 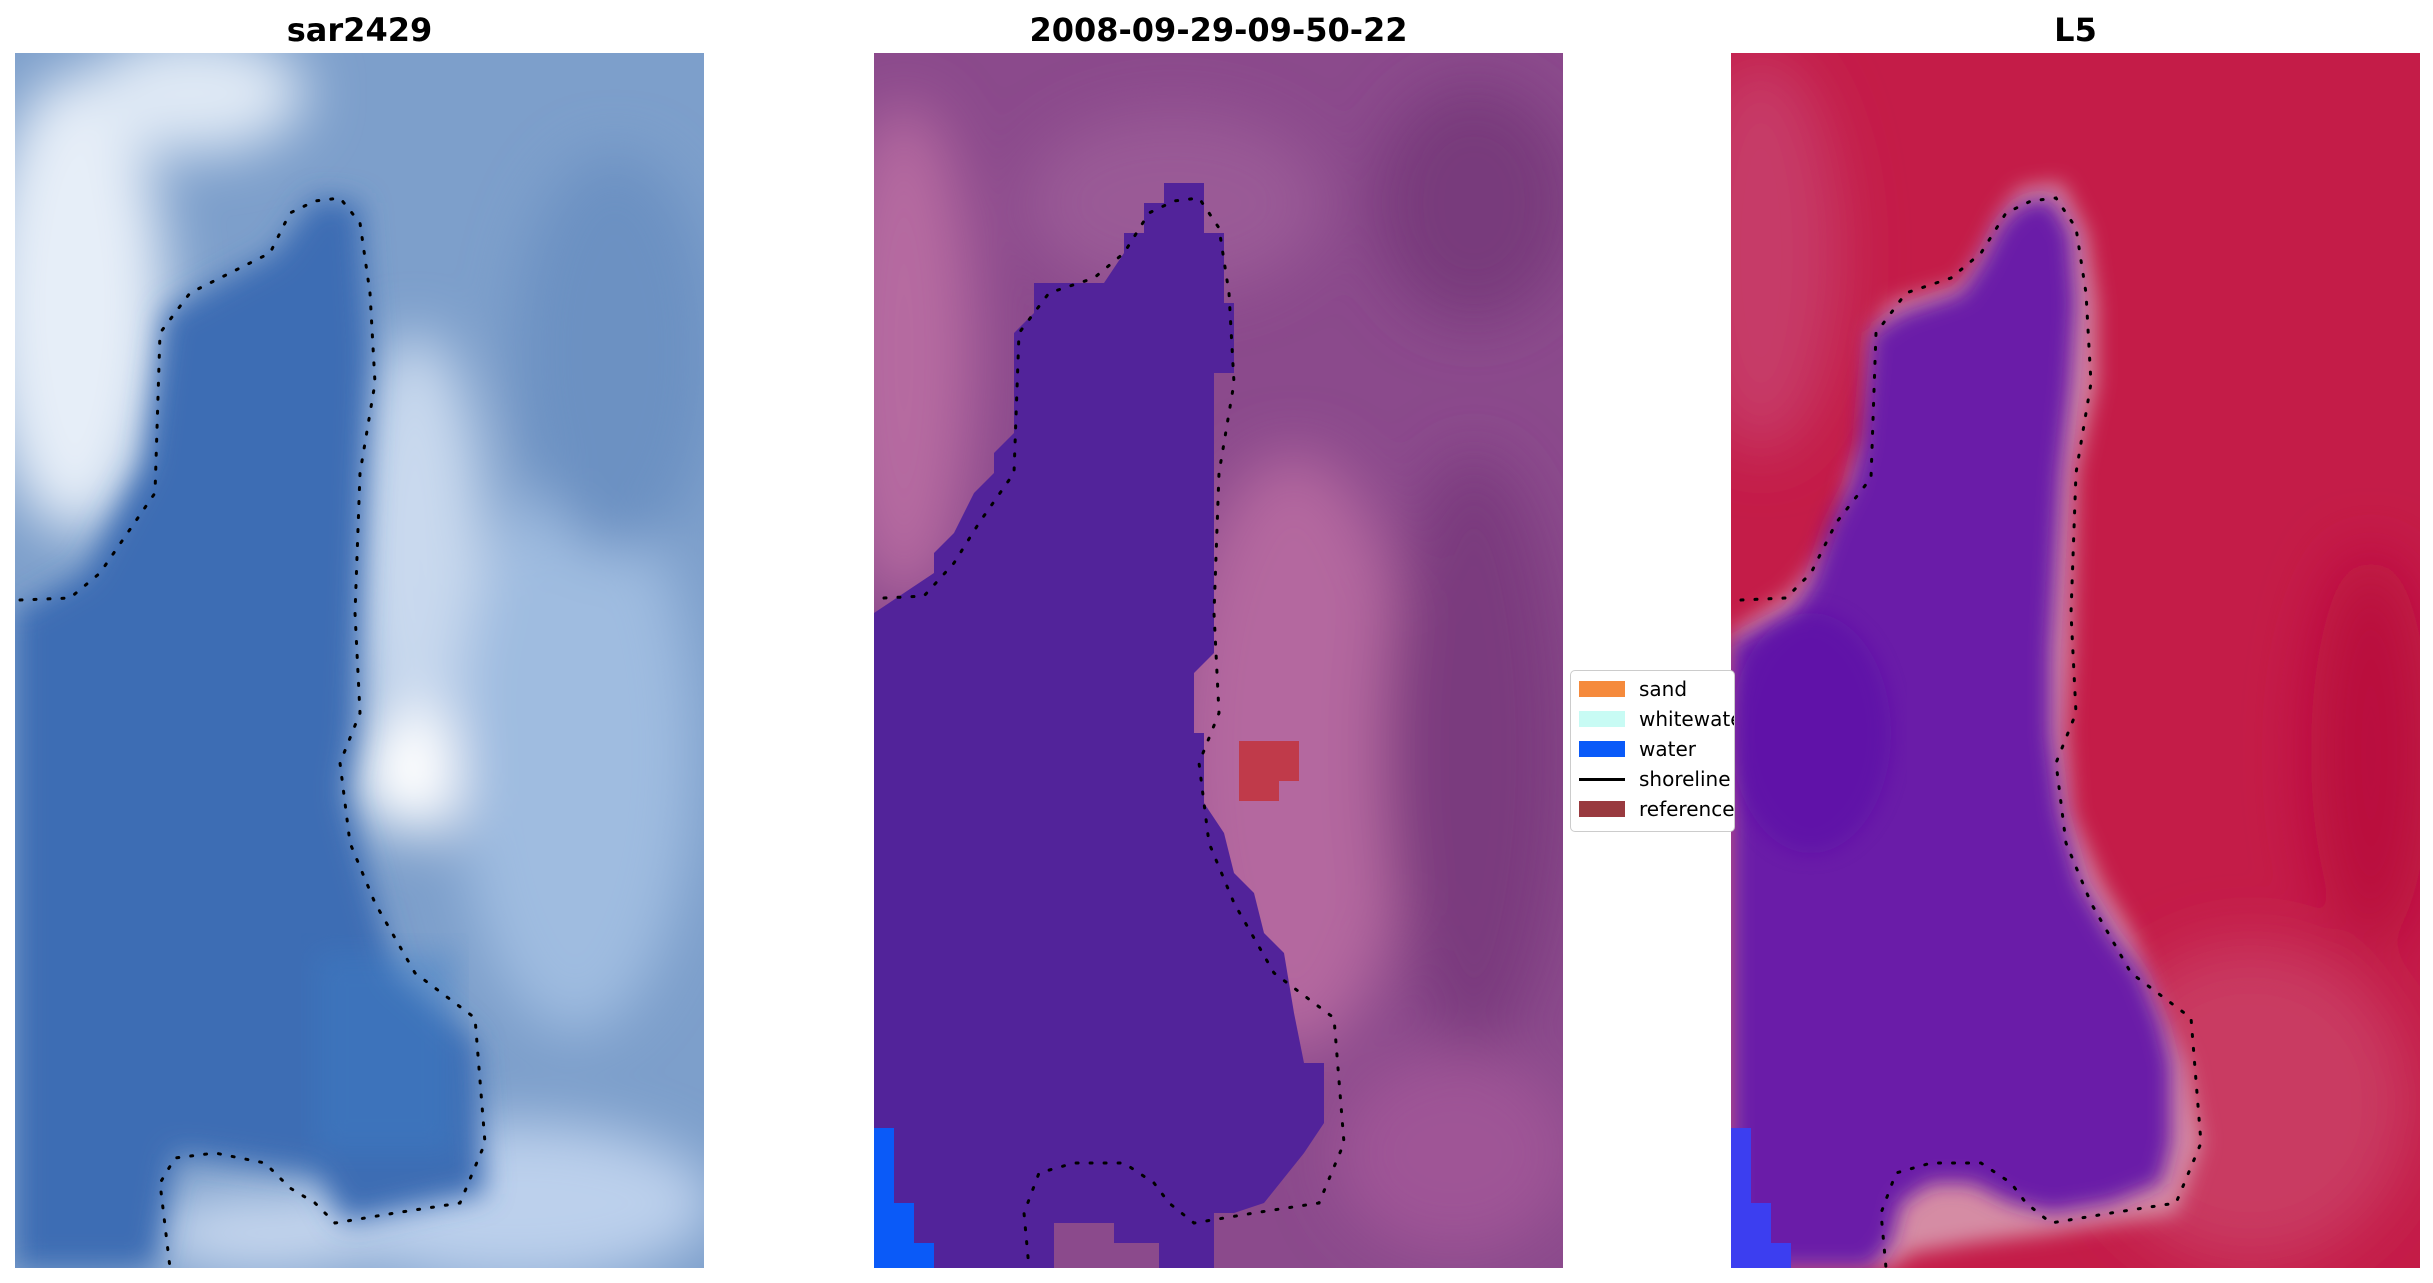 I want to click on legend-item-reference: reference, so click(x=1657, y=809).